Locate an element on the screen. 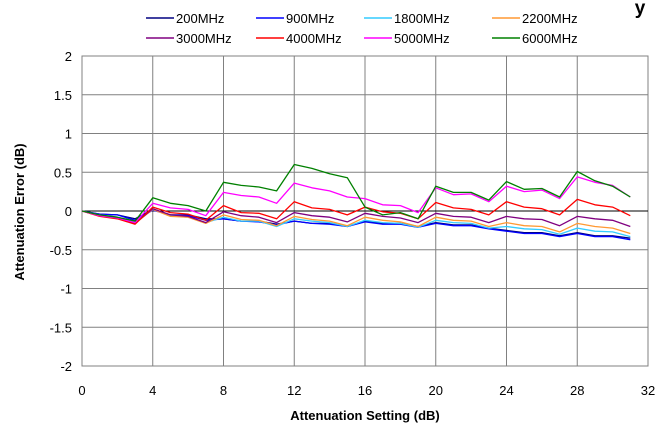 The image size is (655, 426). series-line-5000MHz is located at coordinates (356, 200).